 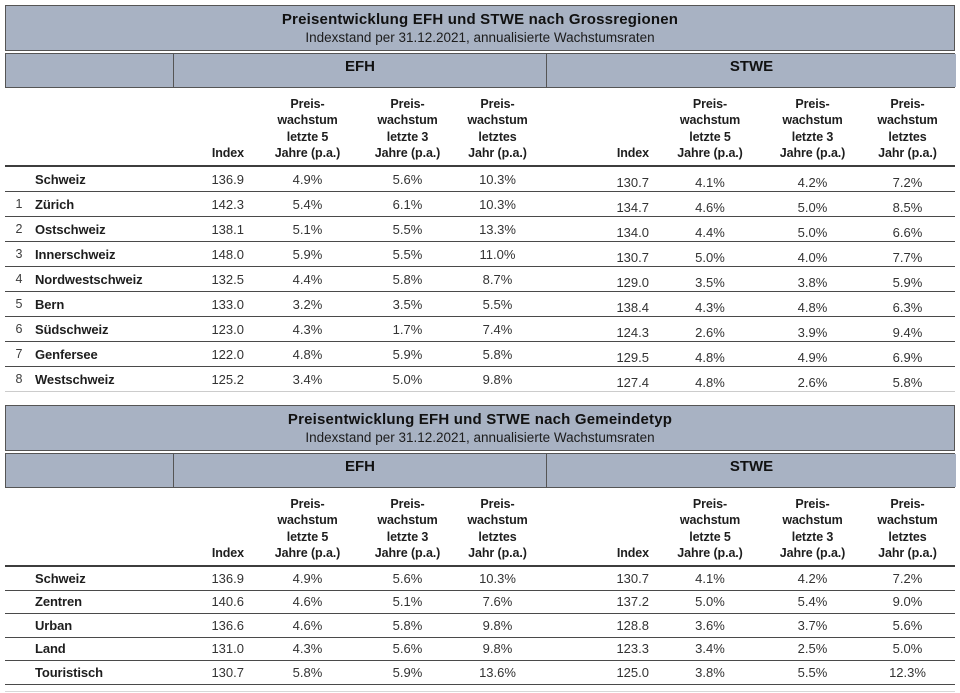 What do you see at coordinates (307, 602) in the screenshot?
I see `efh-growth5-value: 4.6%` at bounding box center [307, 602].